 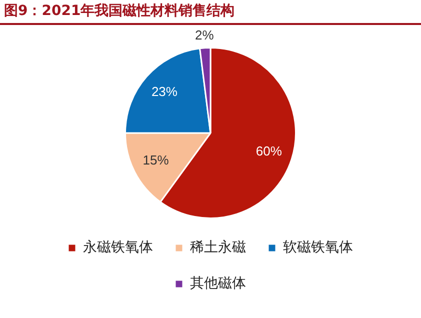 What do you see at coordinates (118, 248) in the screenshot?
I see `legend-label: 永磁铁氧体` at bounding box center [118, 248].